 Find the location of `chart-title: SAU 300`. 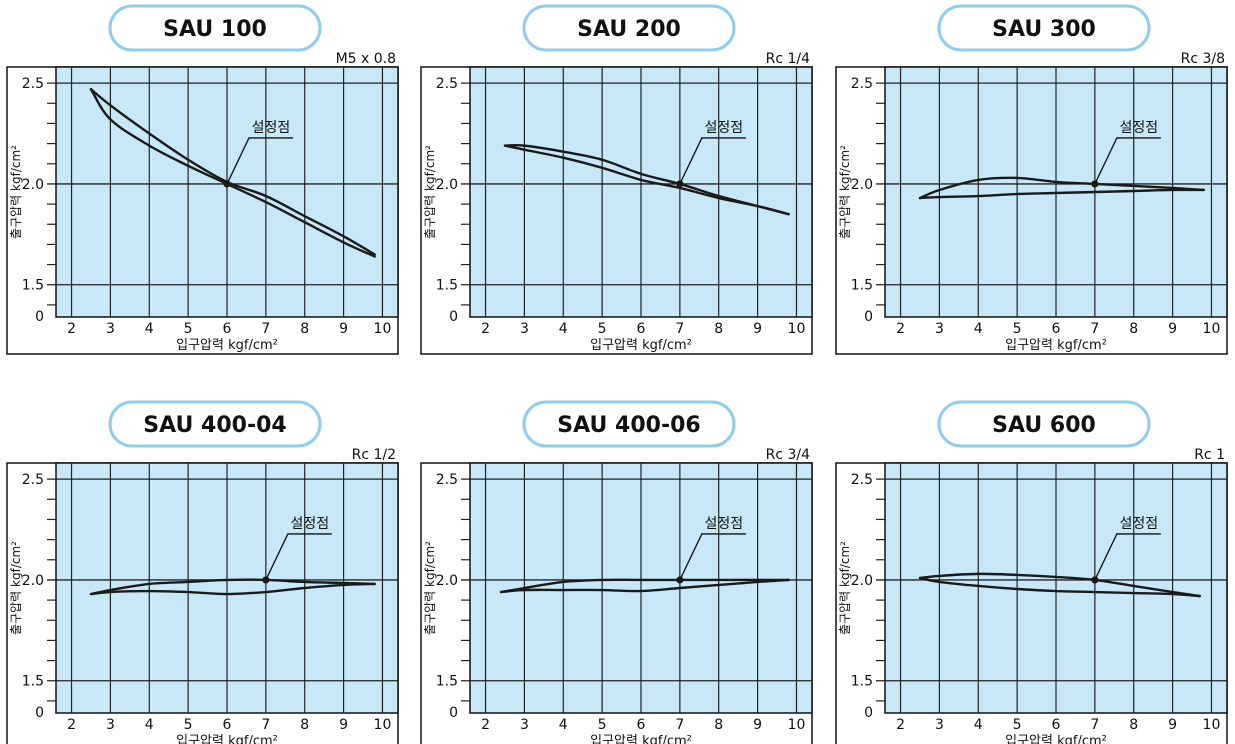

chart-title: SAU 300 is located at coordinates (1044, 29).